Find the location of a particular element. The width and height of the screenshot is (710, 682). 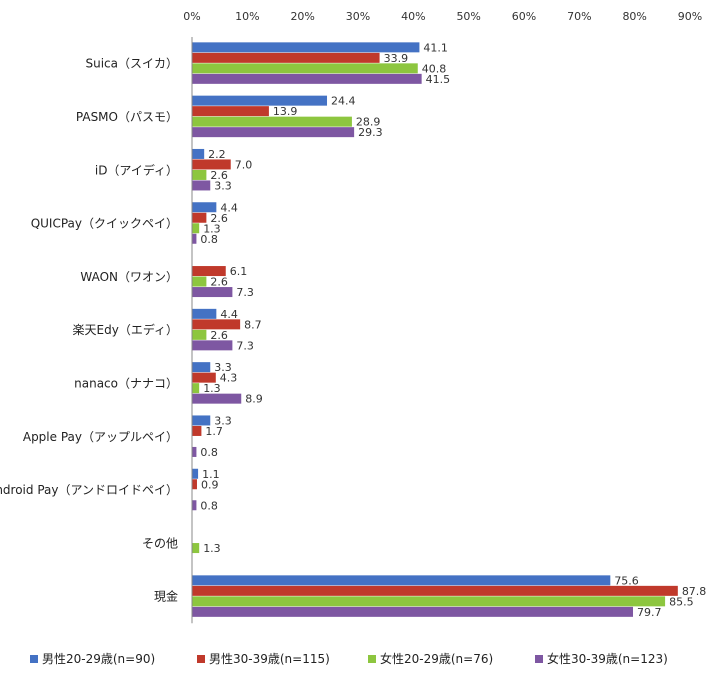

data-label: 4.3 is located at coordinates (229, 378).